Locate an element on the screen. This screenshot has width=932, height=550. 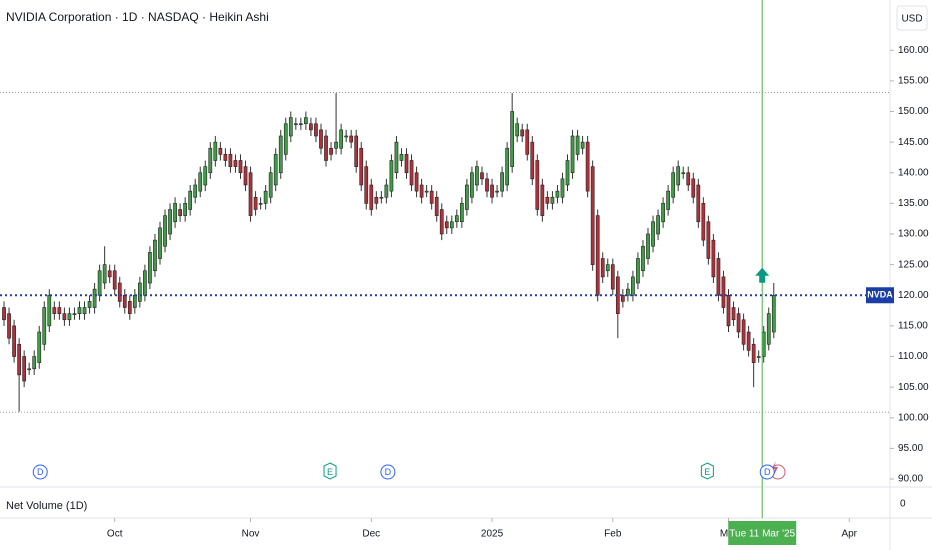
y-tick-label: 95.00 is located at coordinates (910, 448).